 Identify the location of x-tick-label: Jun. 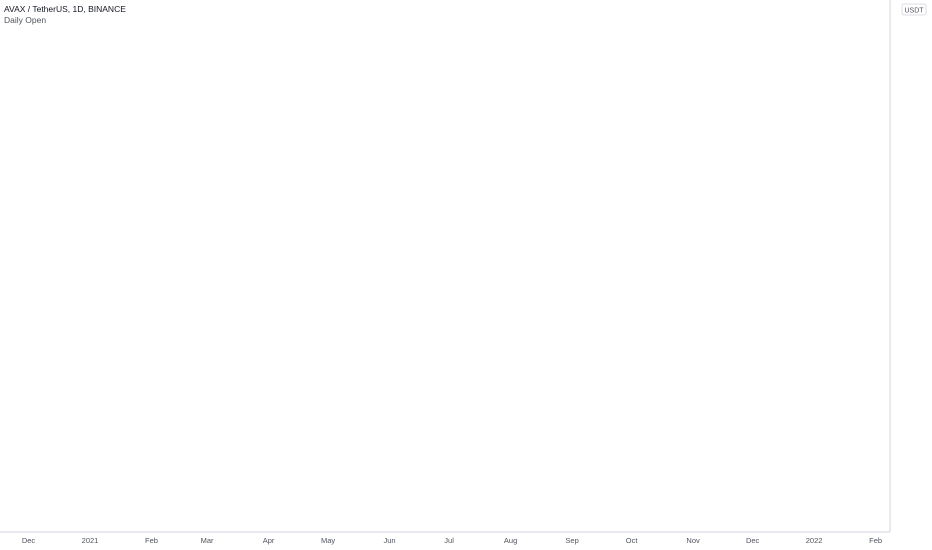
(390, 540).